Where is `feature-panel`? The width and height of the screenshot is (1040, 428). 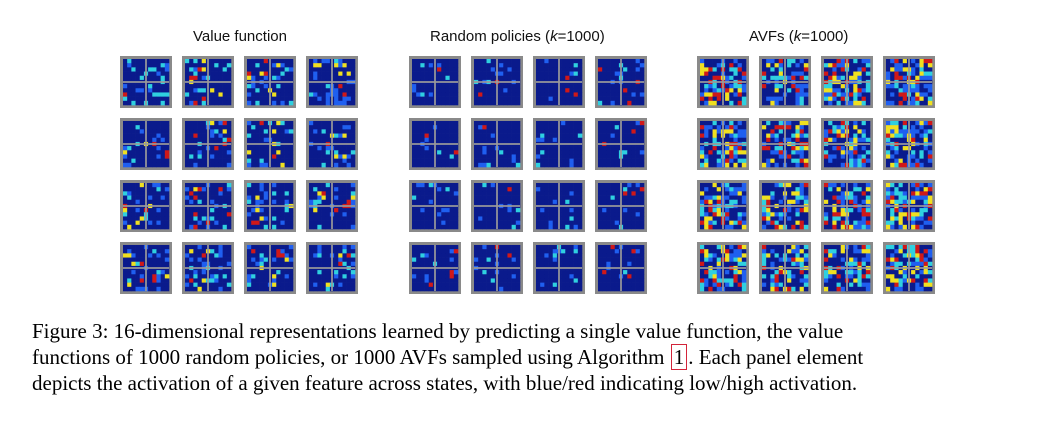 feature-panel is located at coordinates (785, 144).